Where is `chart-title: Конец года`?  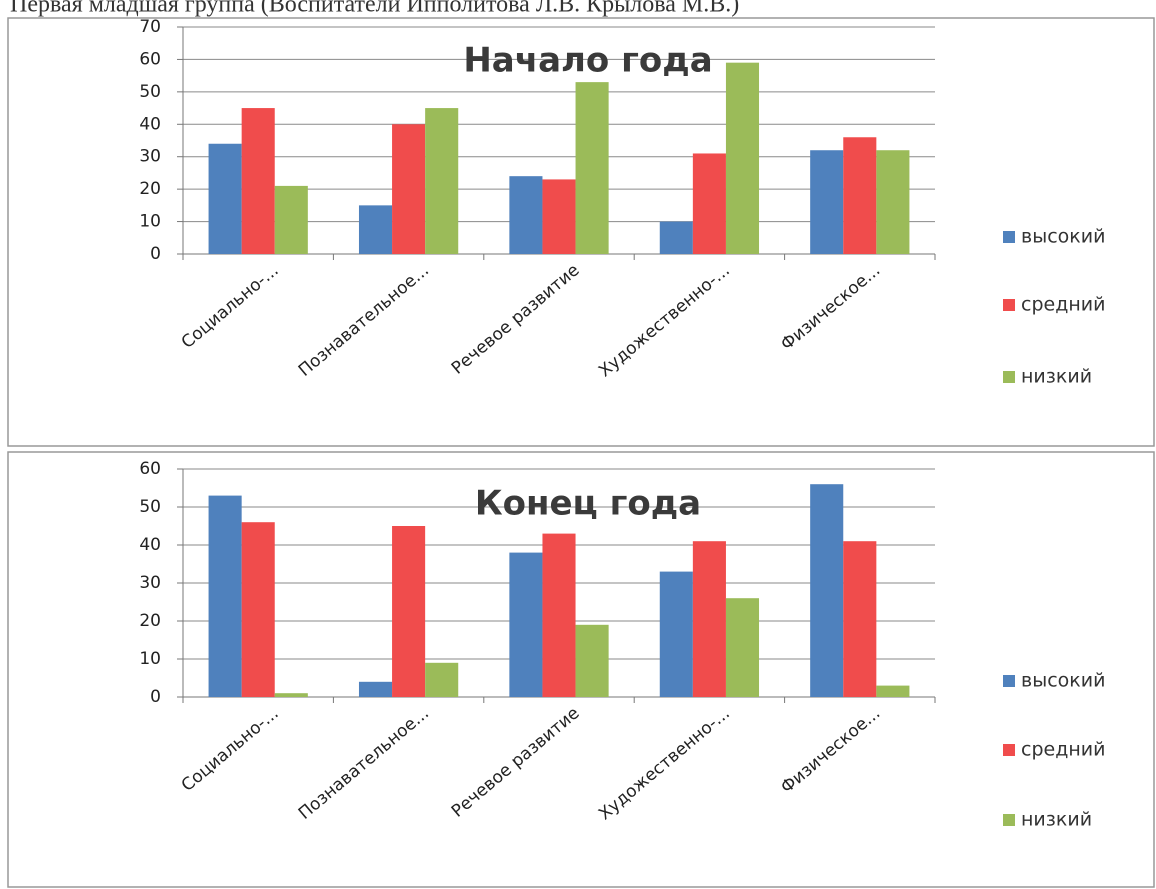 chart-title: Конец года is located at coordinates (588, 504).